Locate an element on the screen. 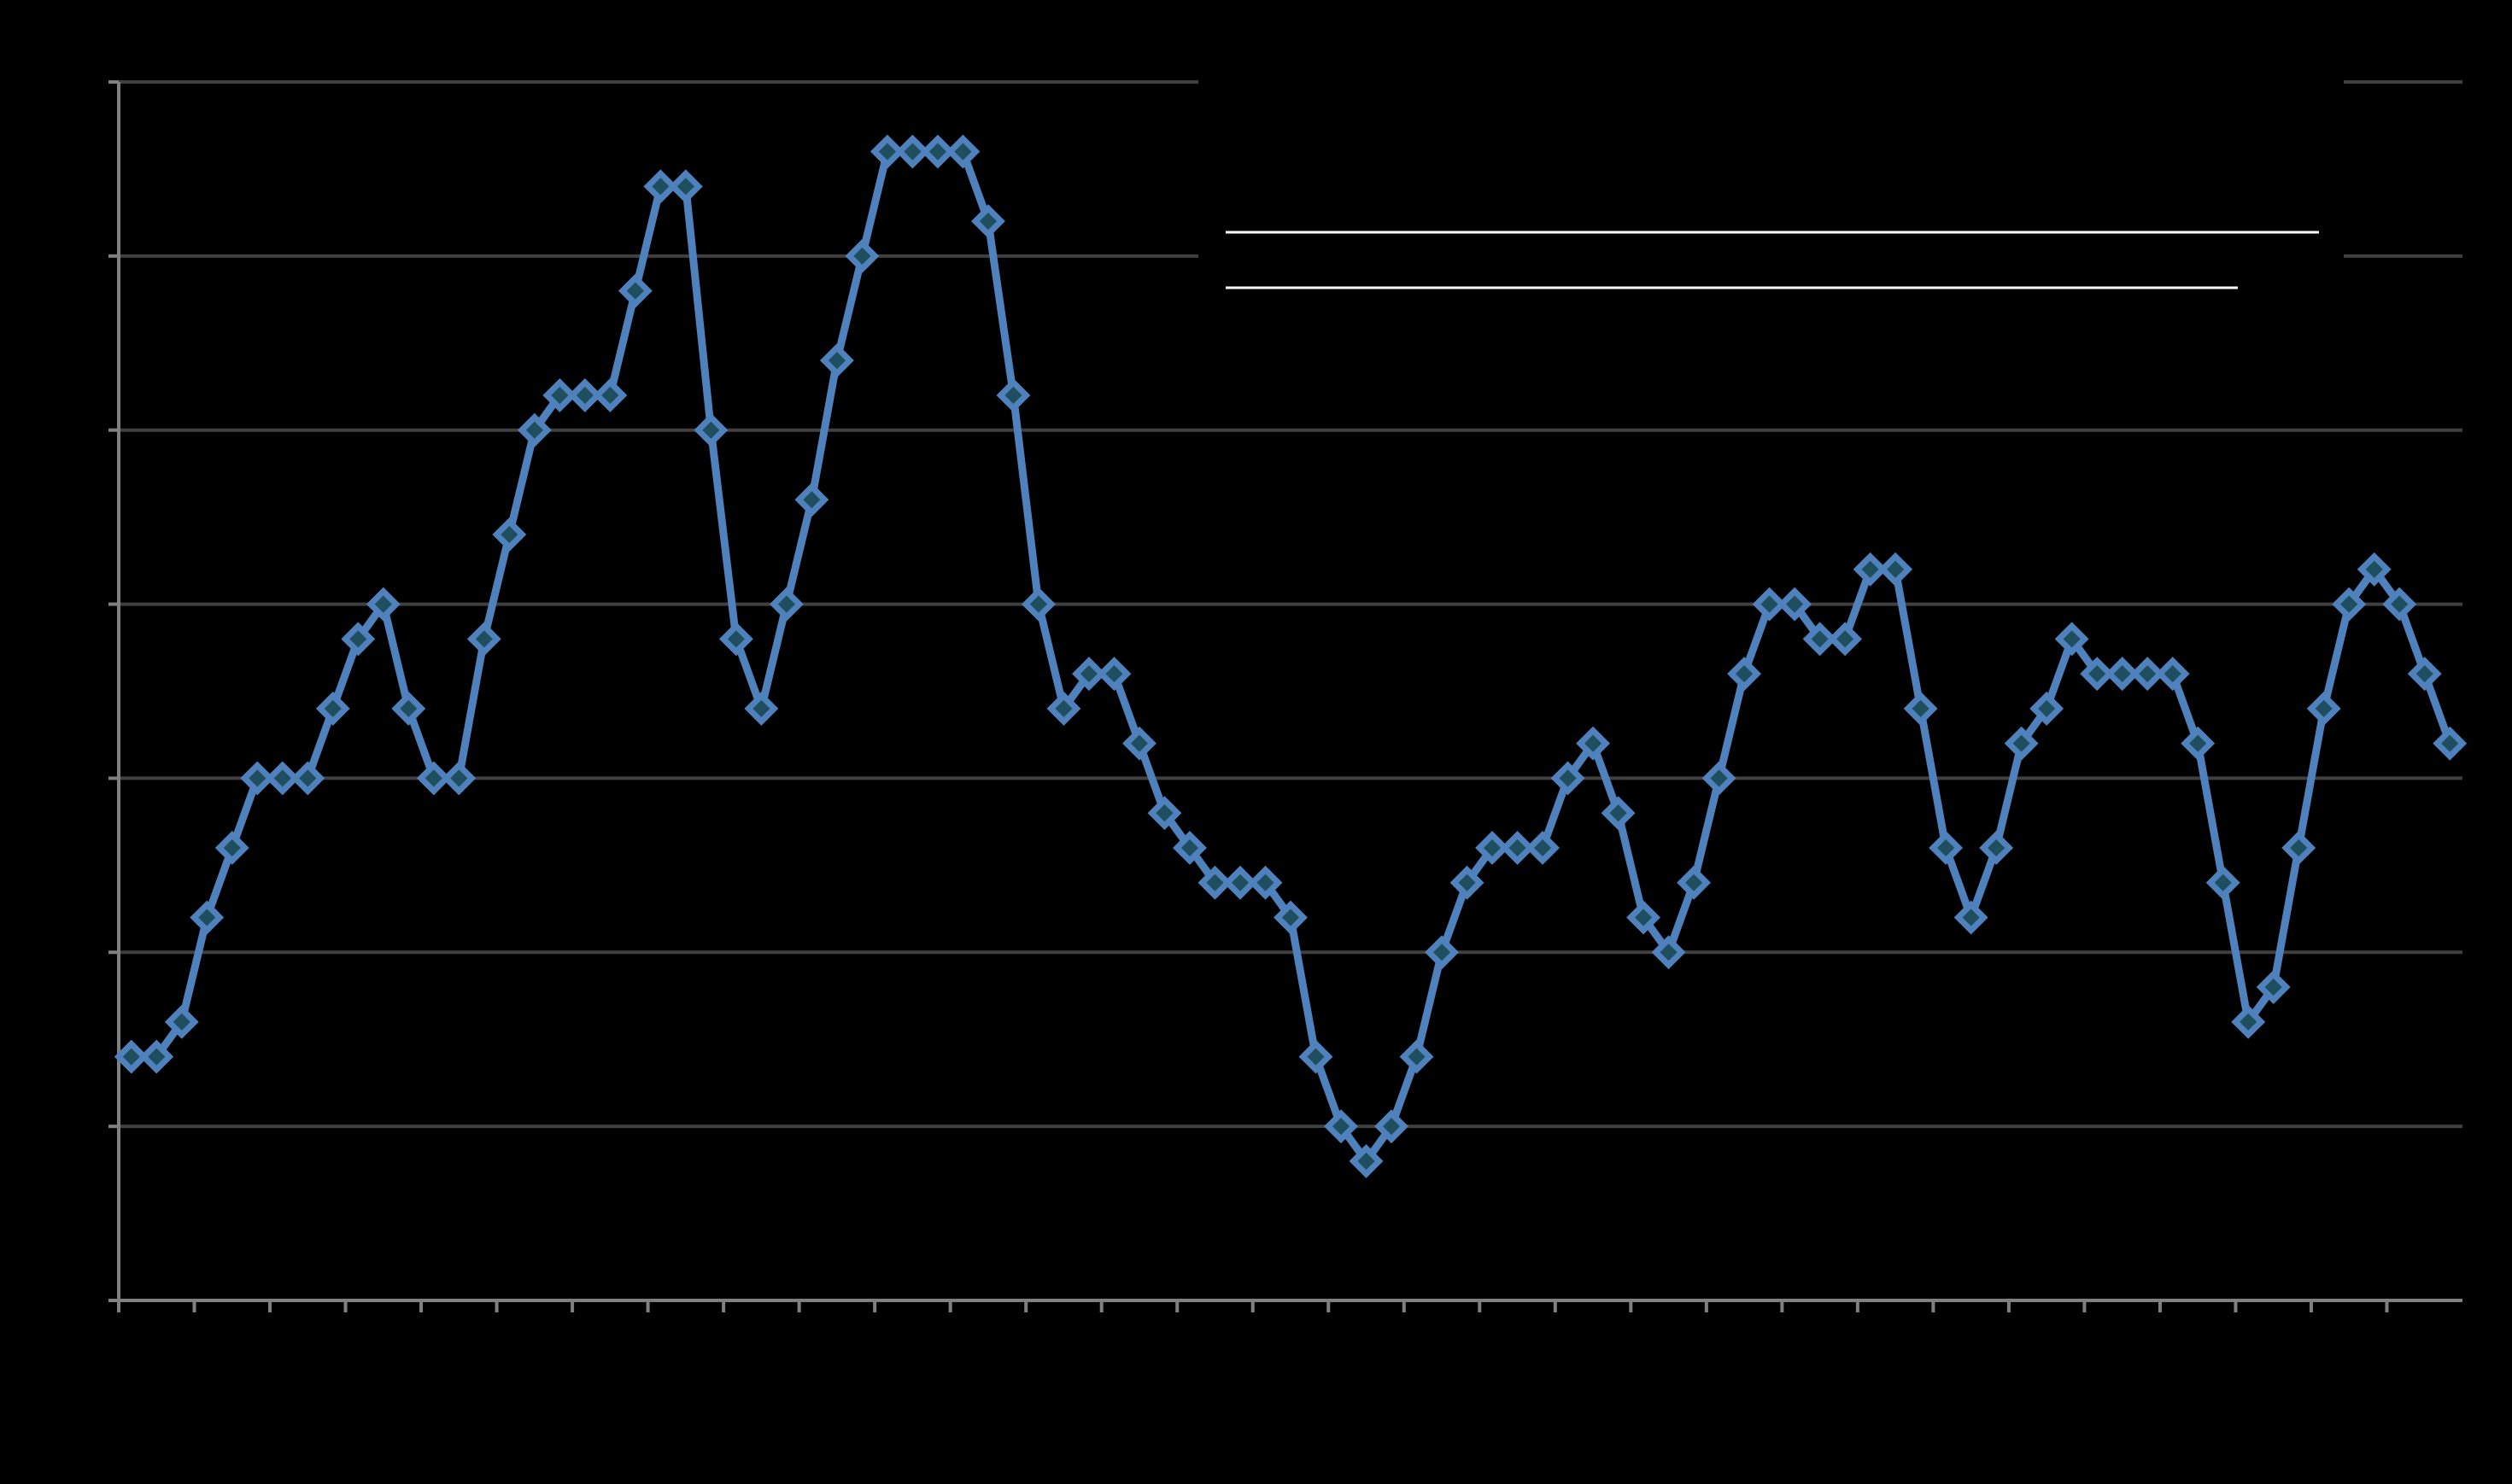 The image size is (2512, 1484). y-tick-label: 7 is located at coordinates (91, 80).